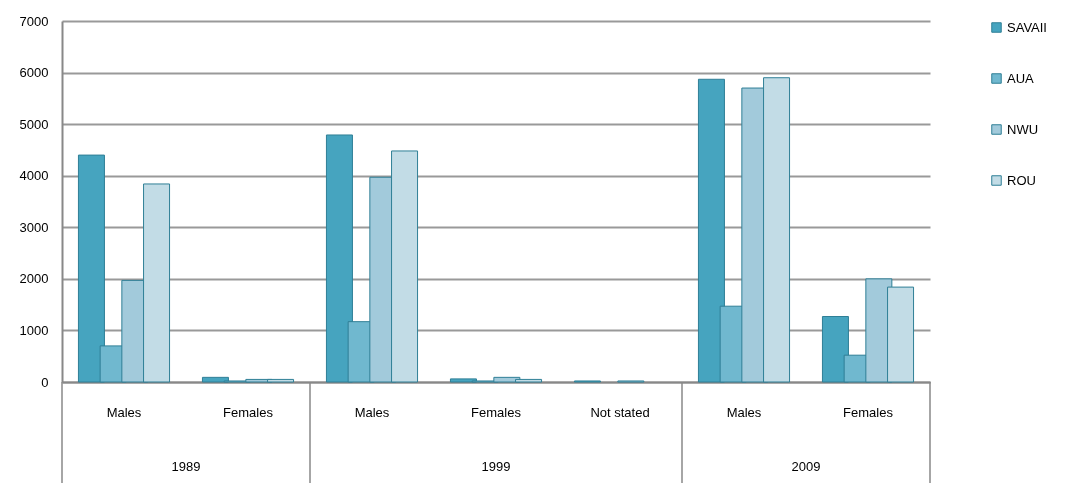  I want to click on text: 1989, so click(186, 466).